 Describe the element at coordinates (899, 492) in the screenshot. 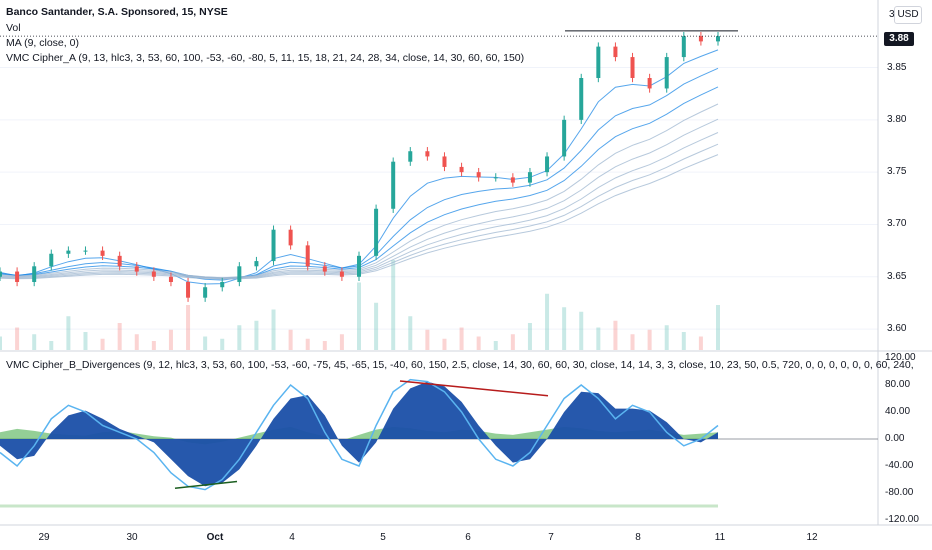

I see `oscillator-tick-label: -80.00` at that location.